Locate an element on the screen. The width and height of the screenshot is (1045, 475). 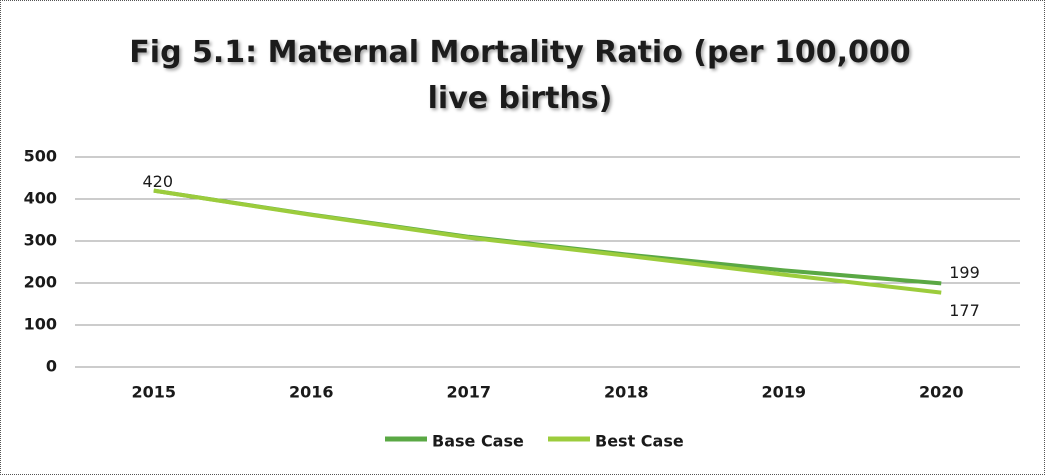
x-tick-label: 2019 is located at coordinates (783, 392).